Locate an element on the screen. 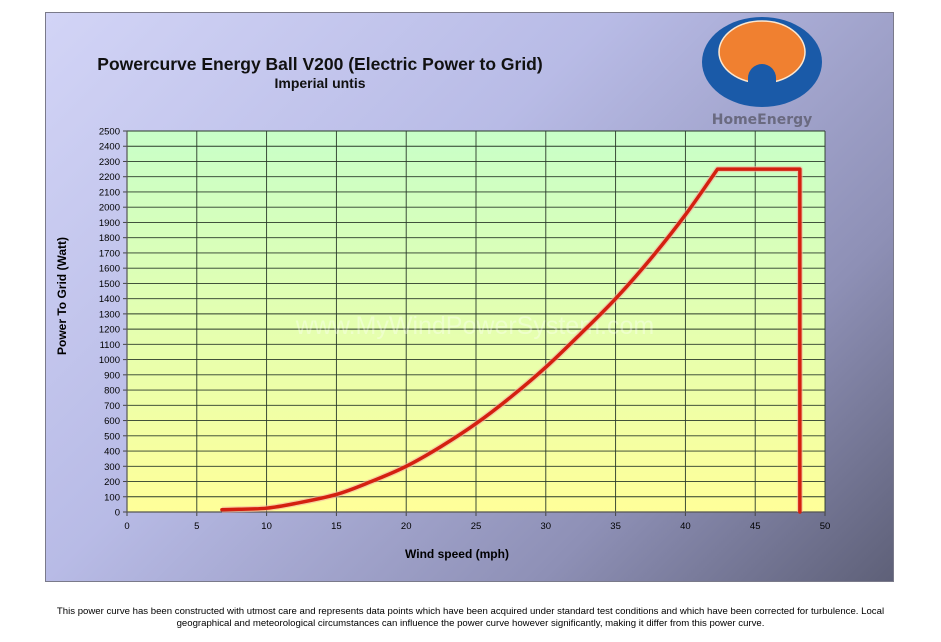 This screenshot has width=941, height=642. y-tick-label: 300 is located at coordinates (112, 467).